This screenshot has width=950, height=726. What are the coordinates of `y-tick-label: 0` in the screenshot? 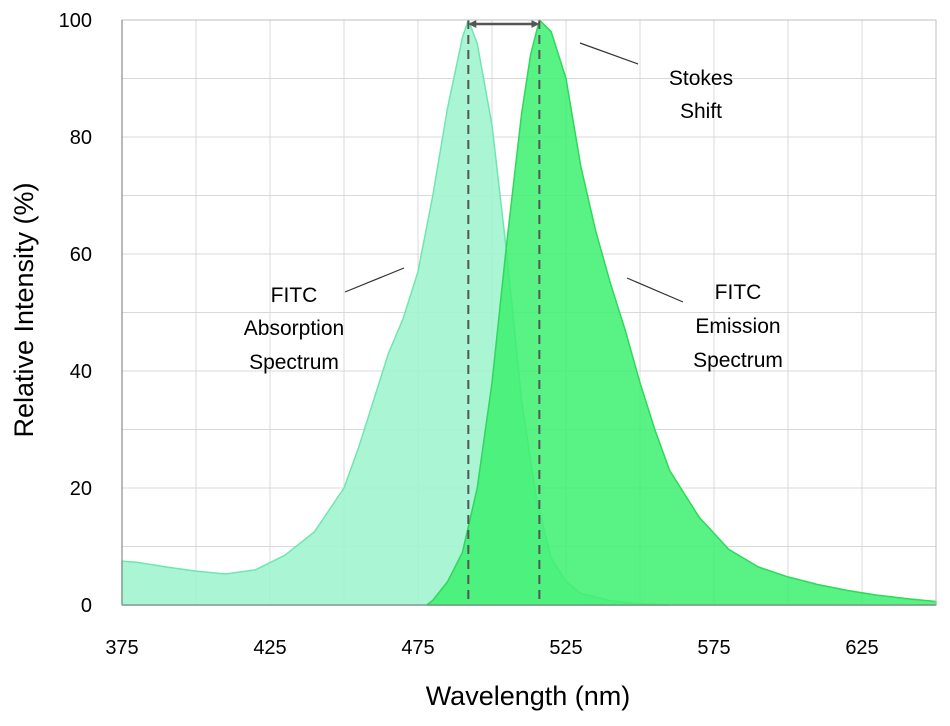 It's located at (86, 606).